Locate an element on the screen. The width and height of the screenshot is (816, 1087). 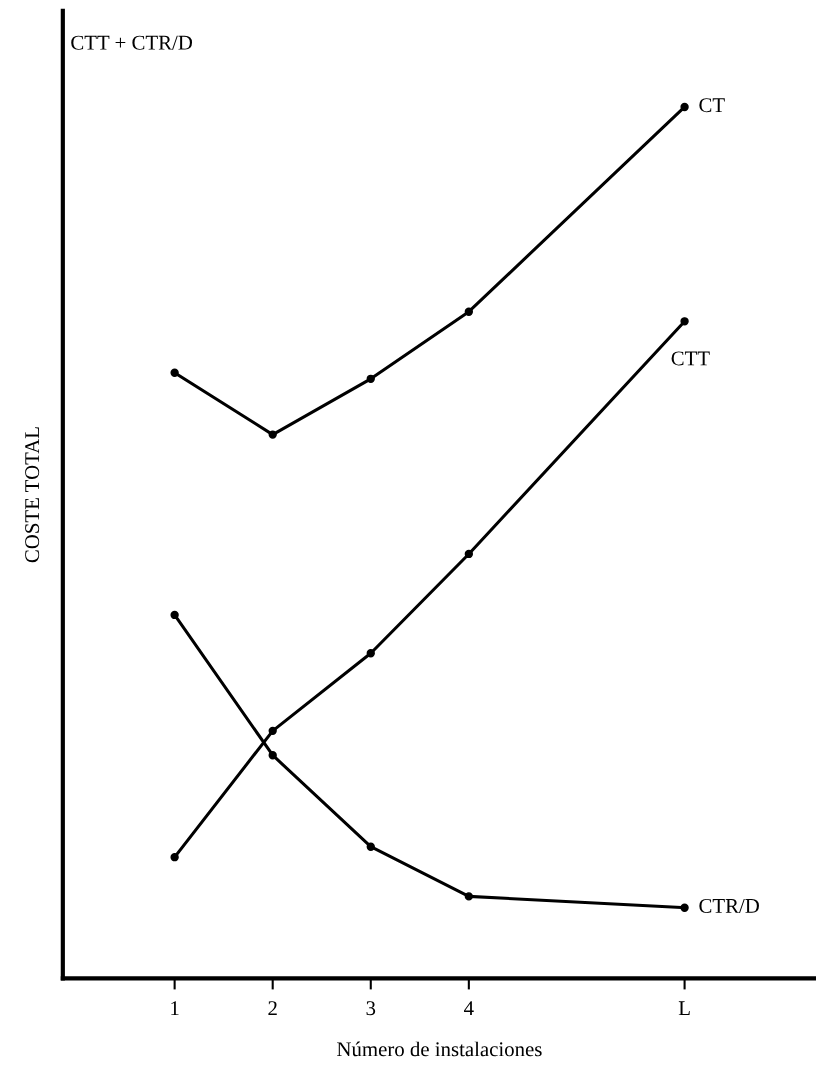
x-tick-label: 2 is located at coordinates (272, 1008).